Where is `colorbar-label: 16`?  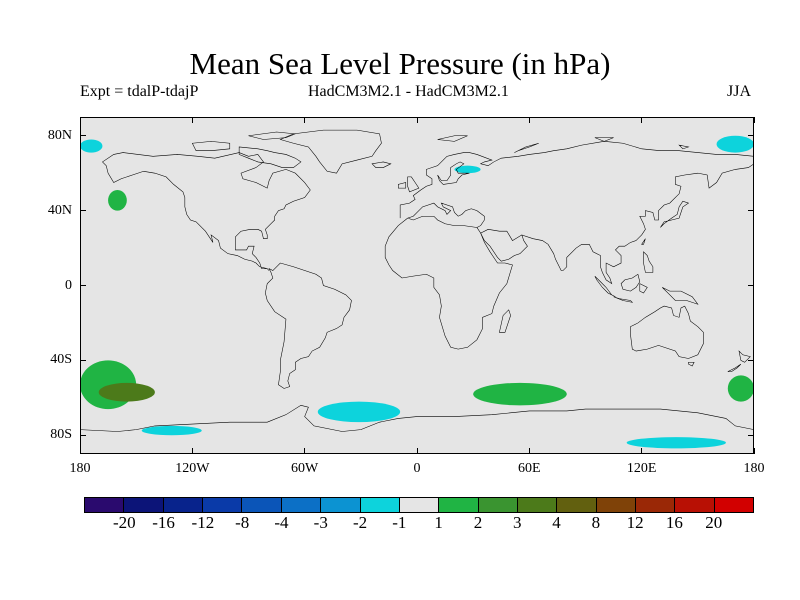
colorbar-label: 16 is located at coordinates (674, 522).